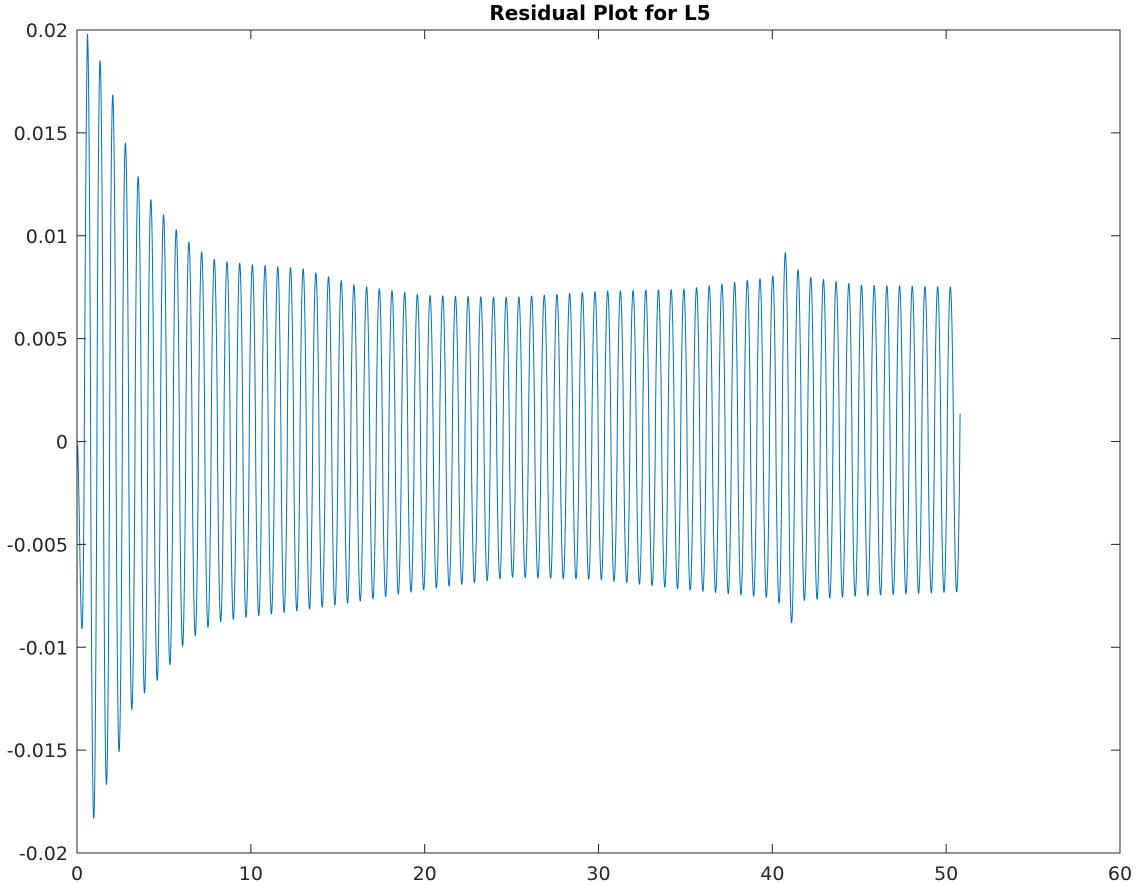 The width and height of the screenshot is (1136, 885). What do you see at coordinates (47, 237) in the screenshot?
I see `y-tick-label: 0.01` at bounding box center [47, 237].